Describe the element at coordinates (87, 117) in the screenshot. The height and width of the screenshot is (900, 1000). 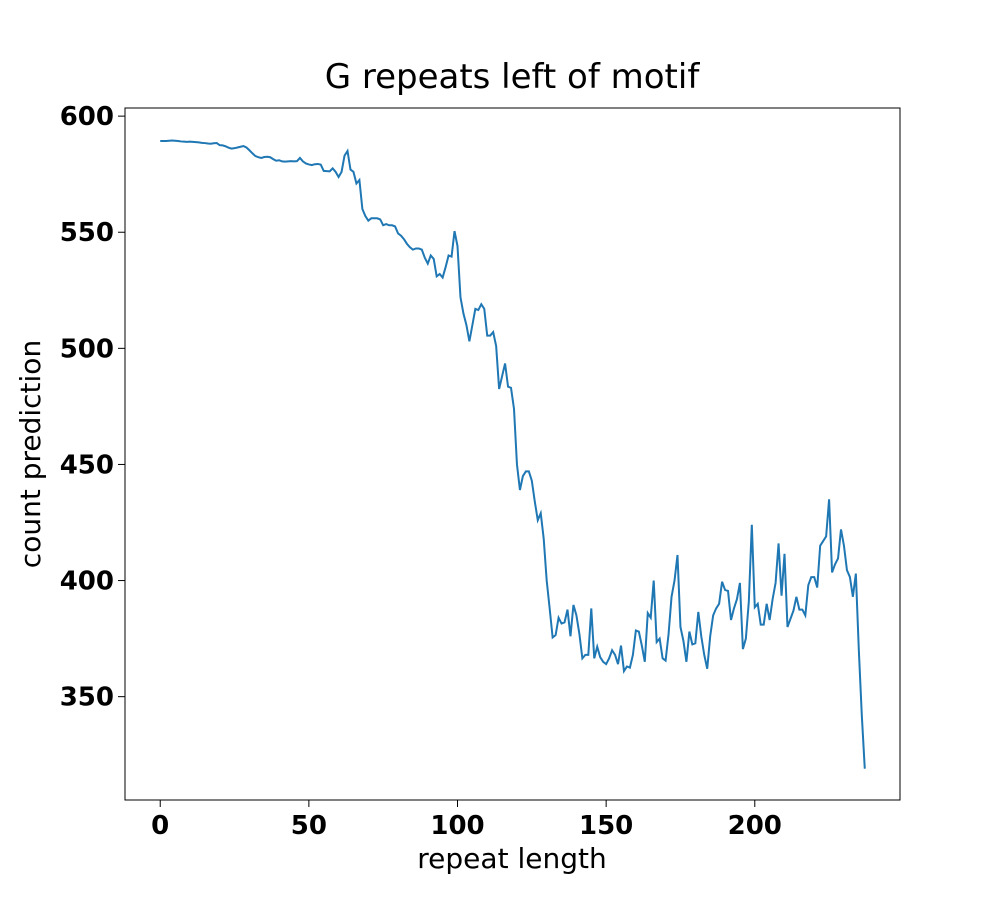
I see `y-tick-label: 600` at that location.